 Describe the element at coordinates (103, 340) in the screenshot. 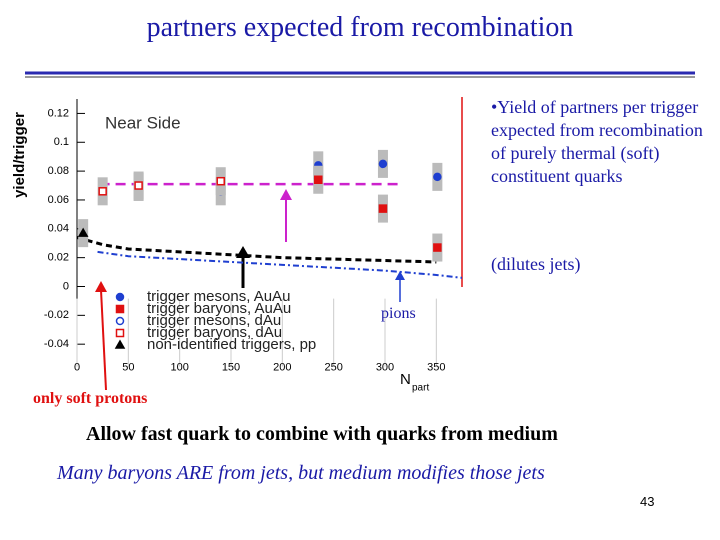

I see `arrow` at that location.